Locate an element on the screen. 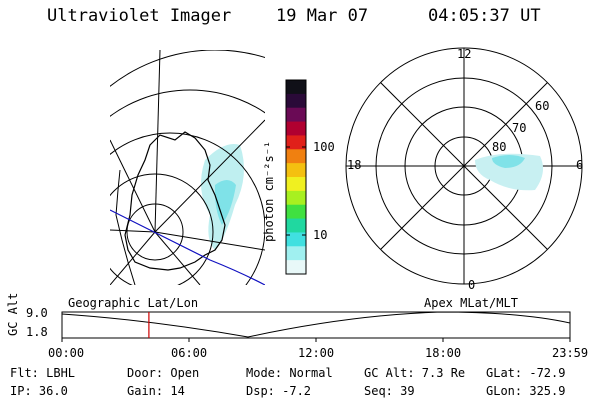  info-glon: GLon: 325.9 is located at coordinates (526, 391).